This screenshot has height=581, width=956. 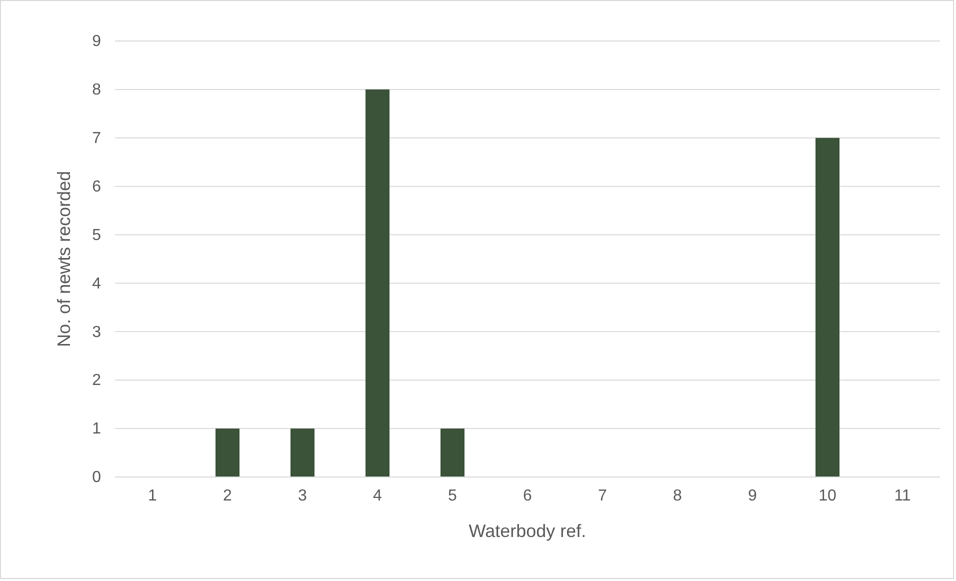 I want to click on y-tick-label: 8, so click(x=97, y=90).